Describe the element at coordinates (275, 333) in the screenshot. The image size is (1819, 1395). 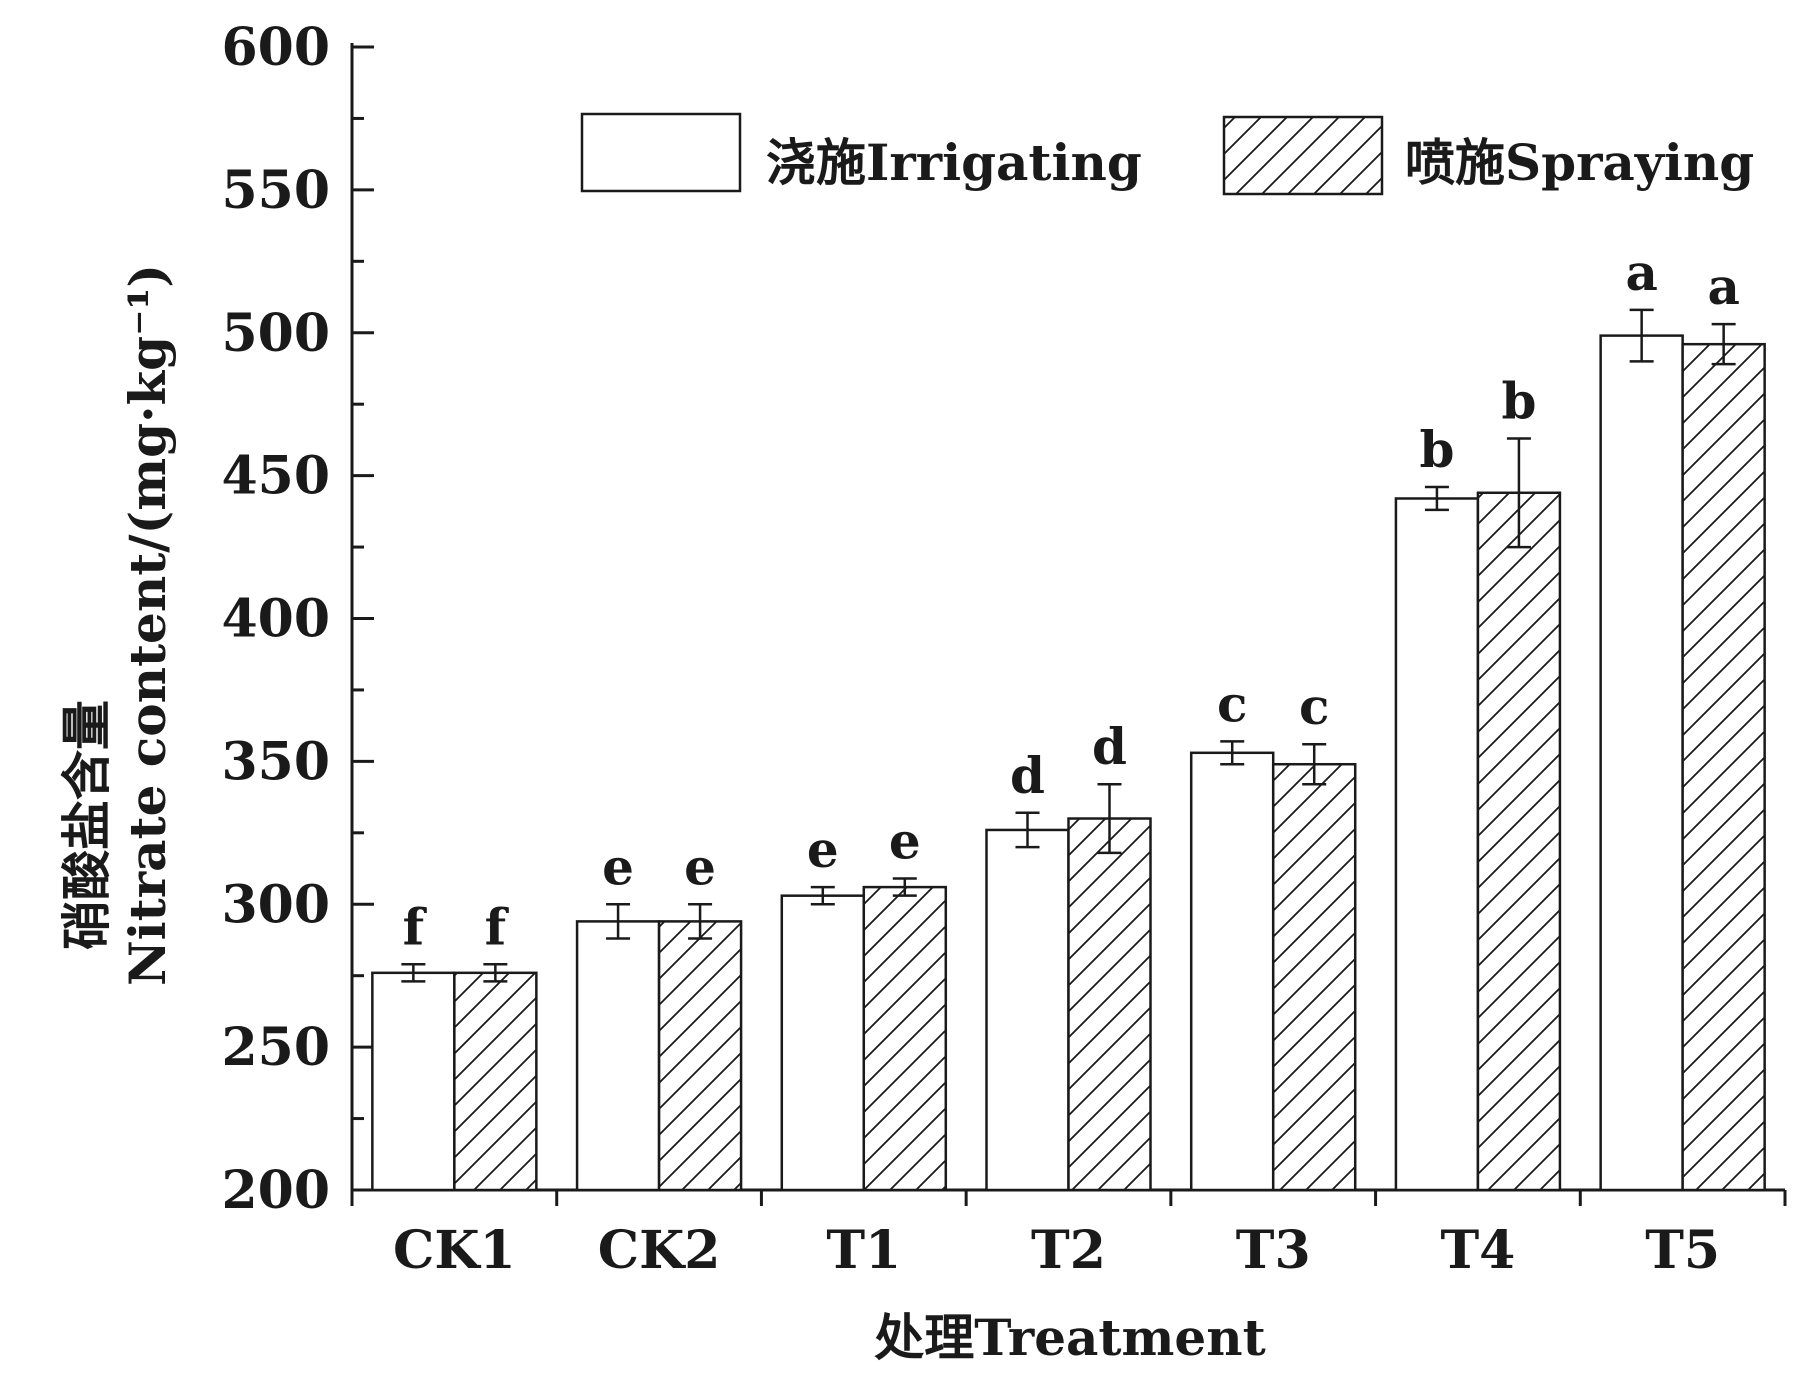
I see `y-tick-label: 500` at that location.